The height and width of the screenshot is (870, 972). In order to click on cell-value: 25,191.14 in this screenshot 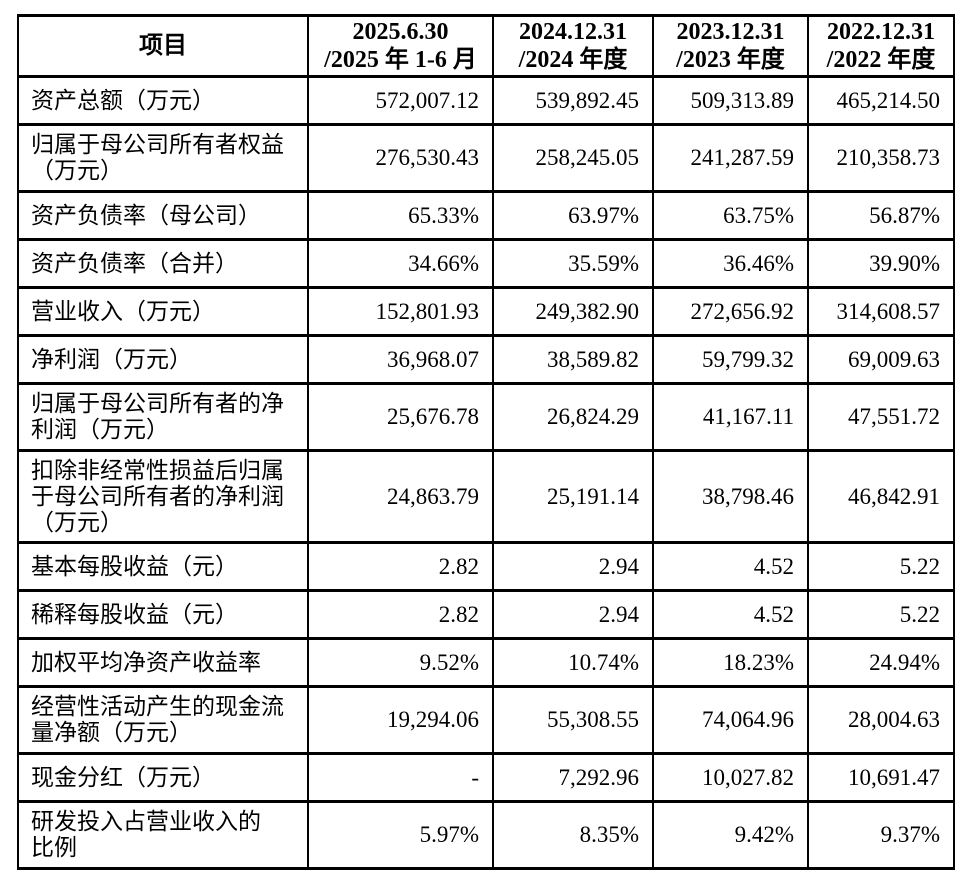, I will do `click(573, 496)`.